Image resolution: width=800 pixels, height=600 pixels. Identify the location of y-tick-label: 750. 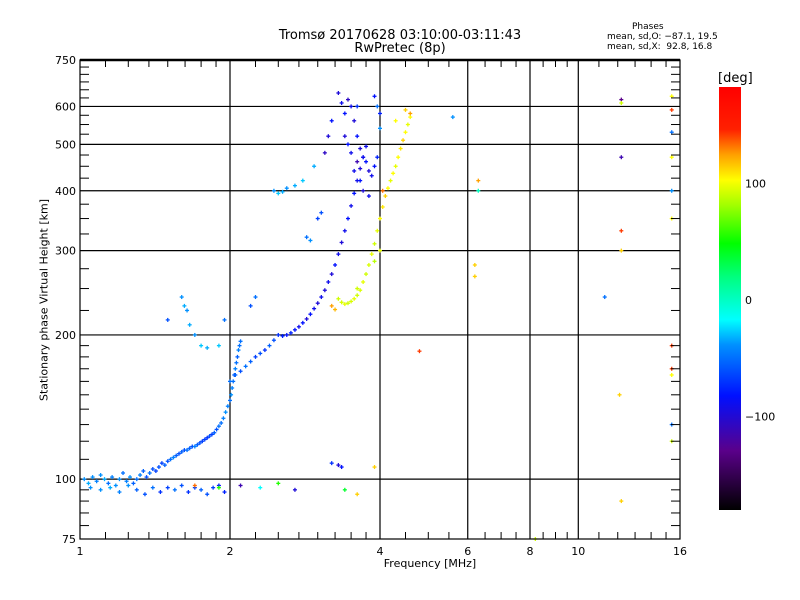
(65, 60).